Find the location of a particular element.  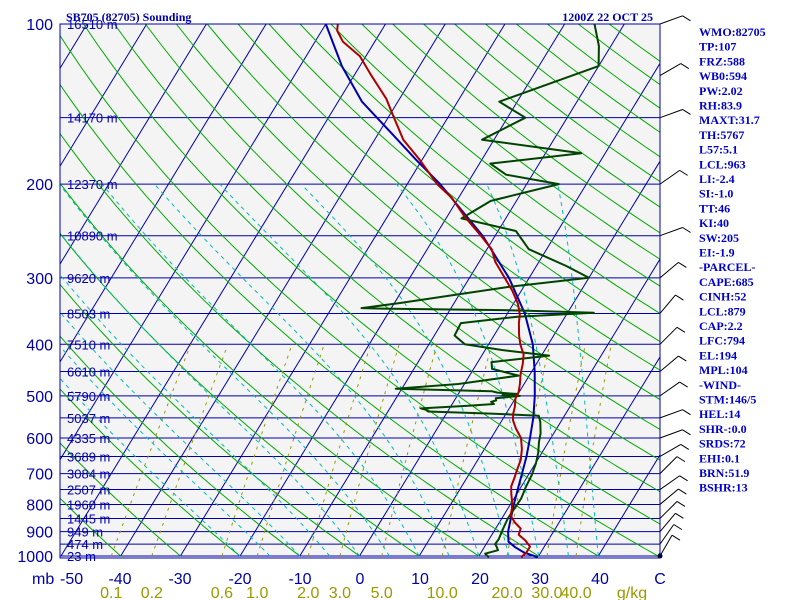

mixing-ratio-tick-label: 3.0 is located at coordinates (340, 592).